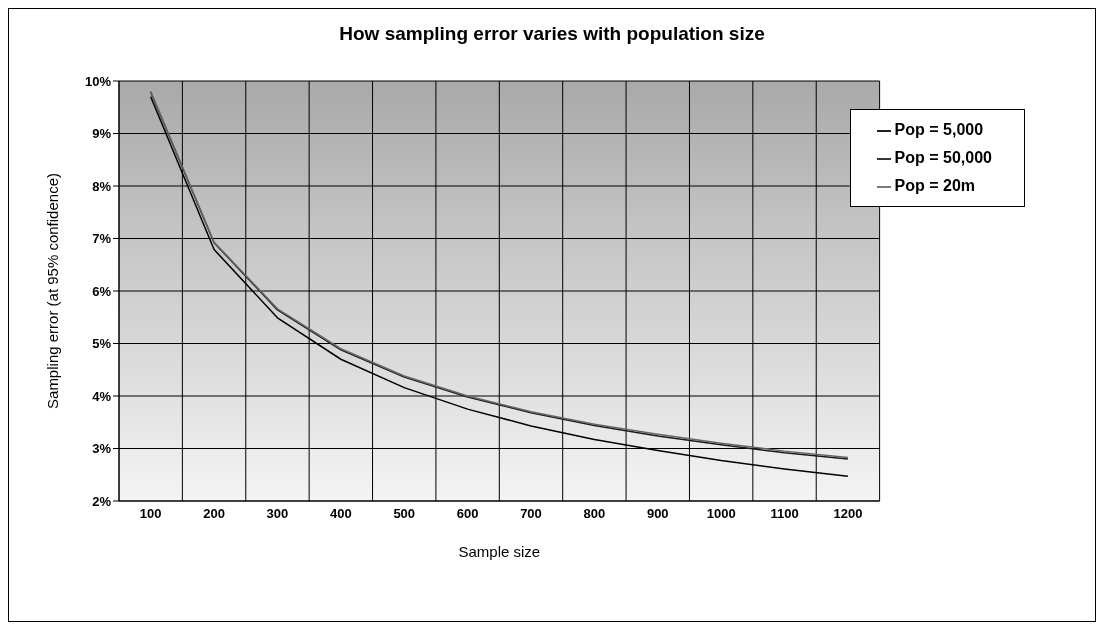 The width and height of the screenshot is (1104, 630). Describe the element at coordinates (531, 514) in the screenshot. I see `x-tick-label: 700` at that location.